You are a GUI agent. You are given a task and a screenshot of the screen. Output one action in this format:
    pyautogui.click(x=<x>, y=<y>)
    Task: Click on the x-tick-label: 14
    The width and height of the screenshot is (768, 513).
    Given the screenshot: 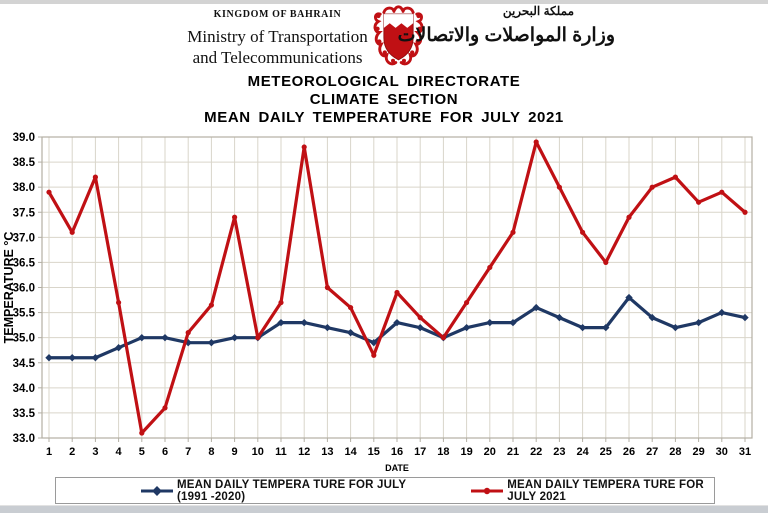 What is the action you would take?
    pyautogui.click(x=350, y=452)
    